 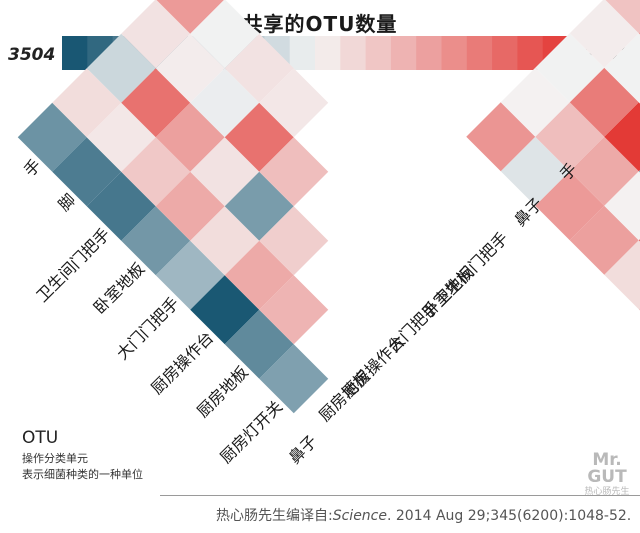 I want to click on axis-label-left: 厨房操作台, so click(x=182, y=363).